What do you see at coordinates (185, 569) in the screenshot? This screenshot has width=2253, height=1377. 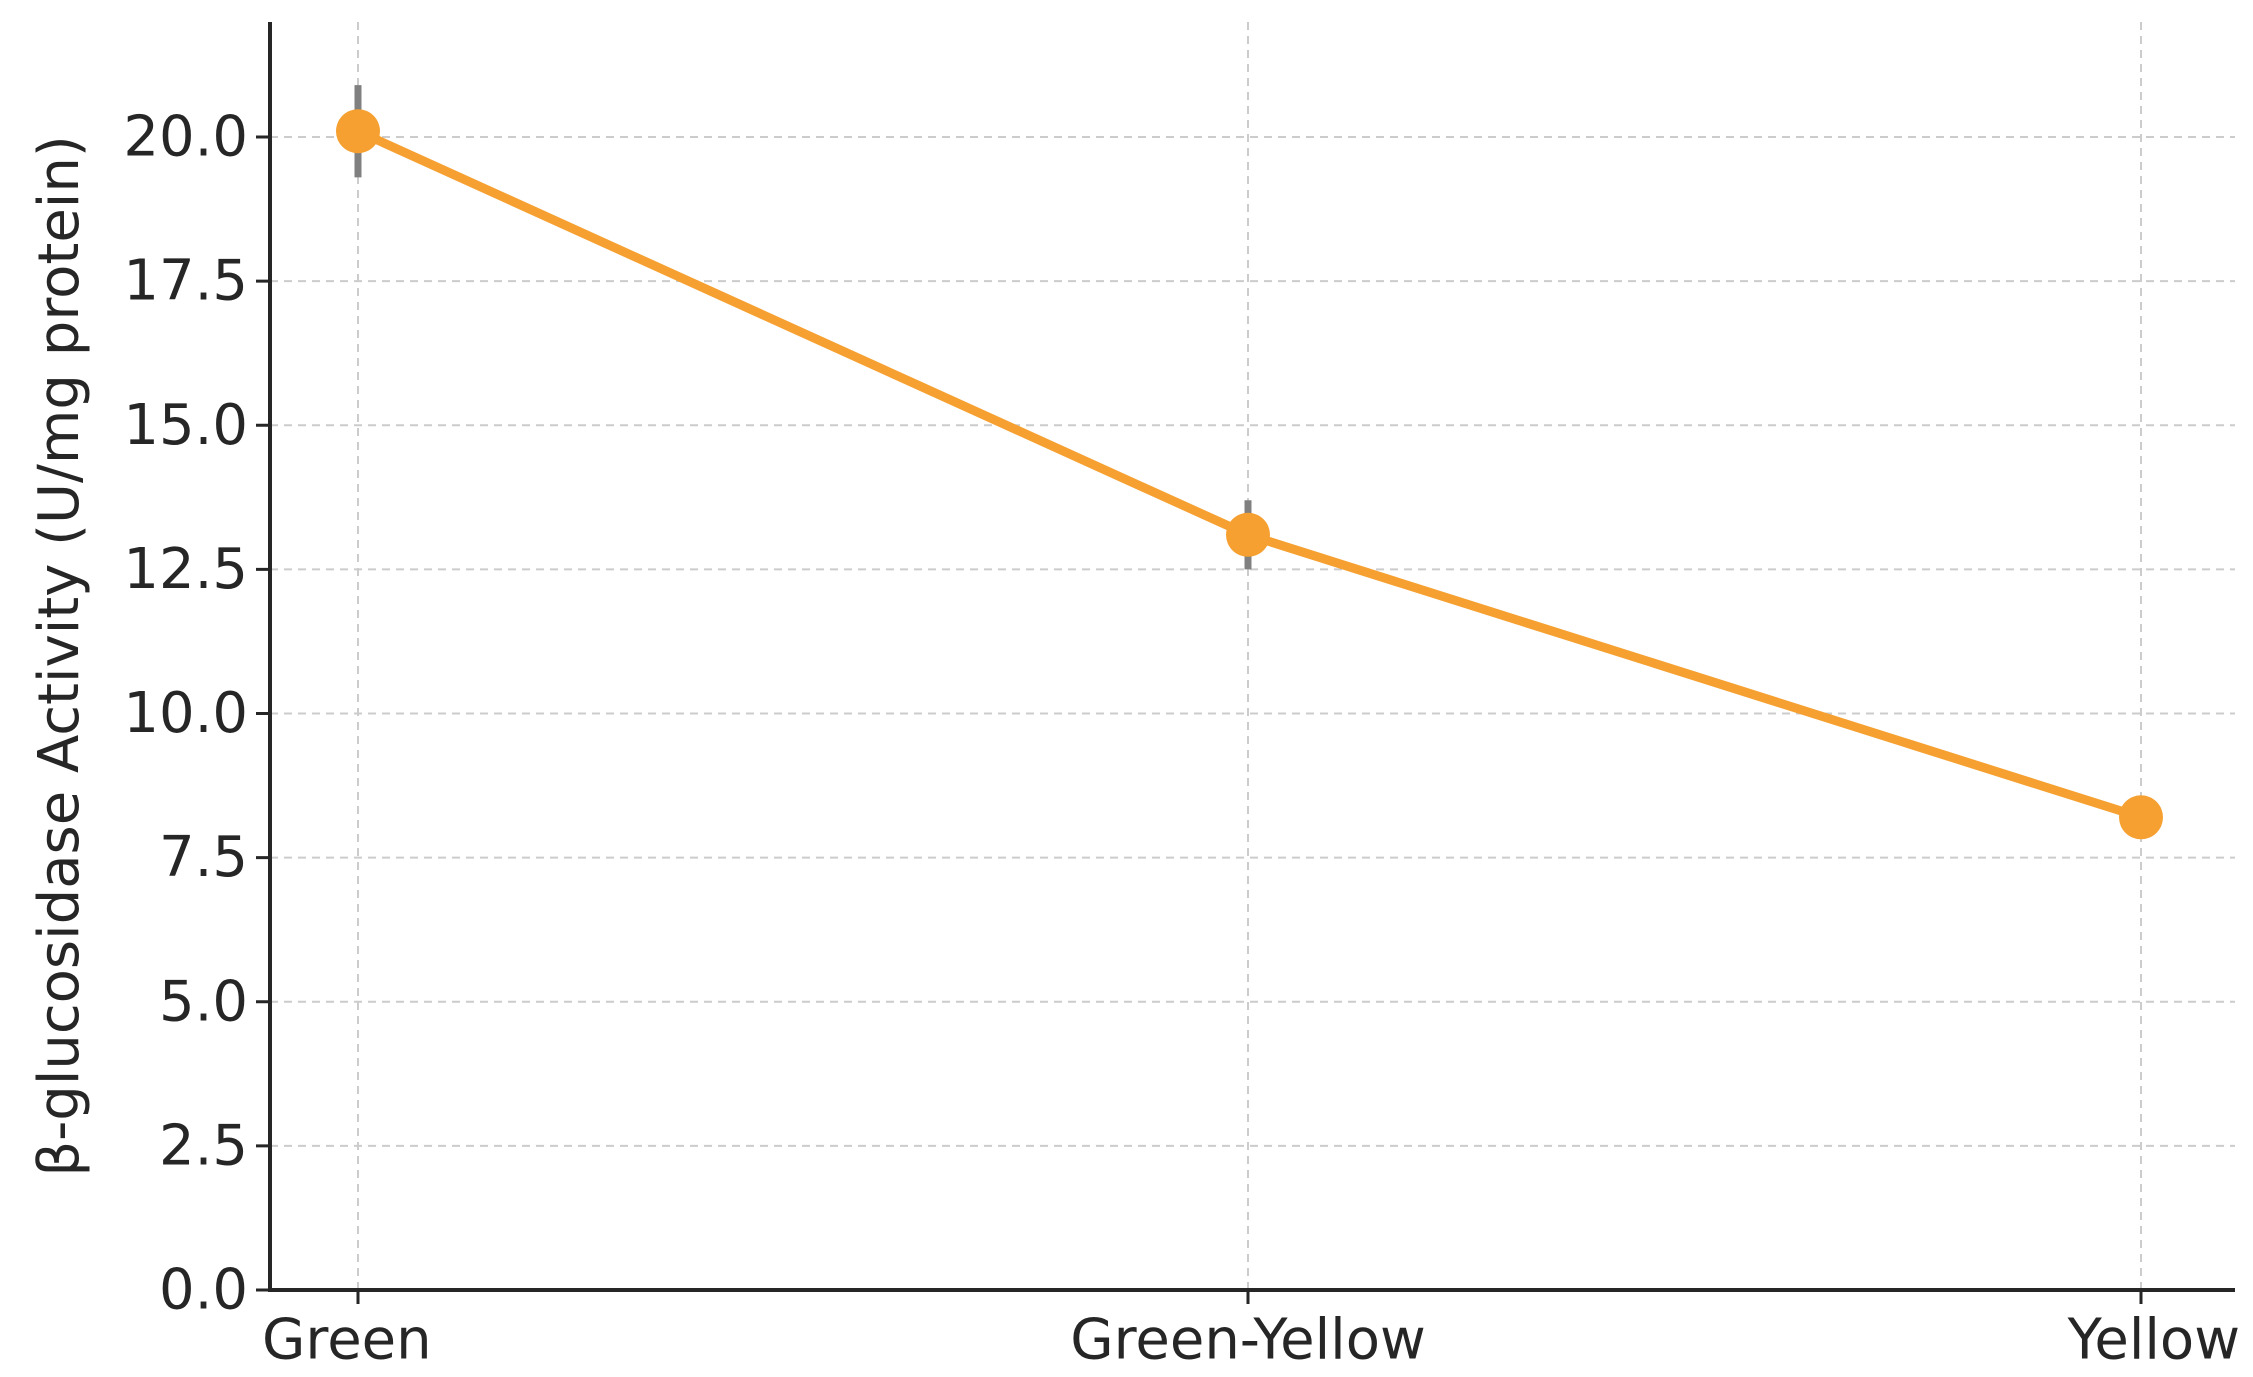 I see `y-tick-label: 12.5` at bounding box center [185, 569].